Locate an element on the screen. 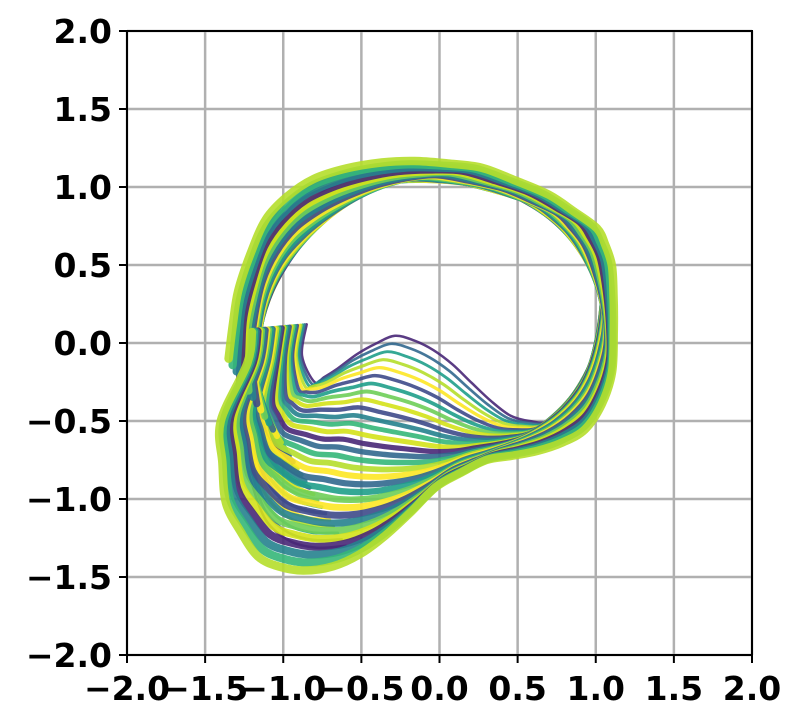 The image size is (800, 722). x-tick-label: 2.0 is located at coordinates (752, 688).